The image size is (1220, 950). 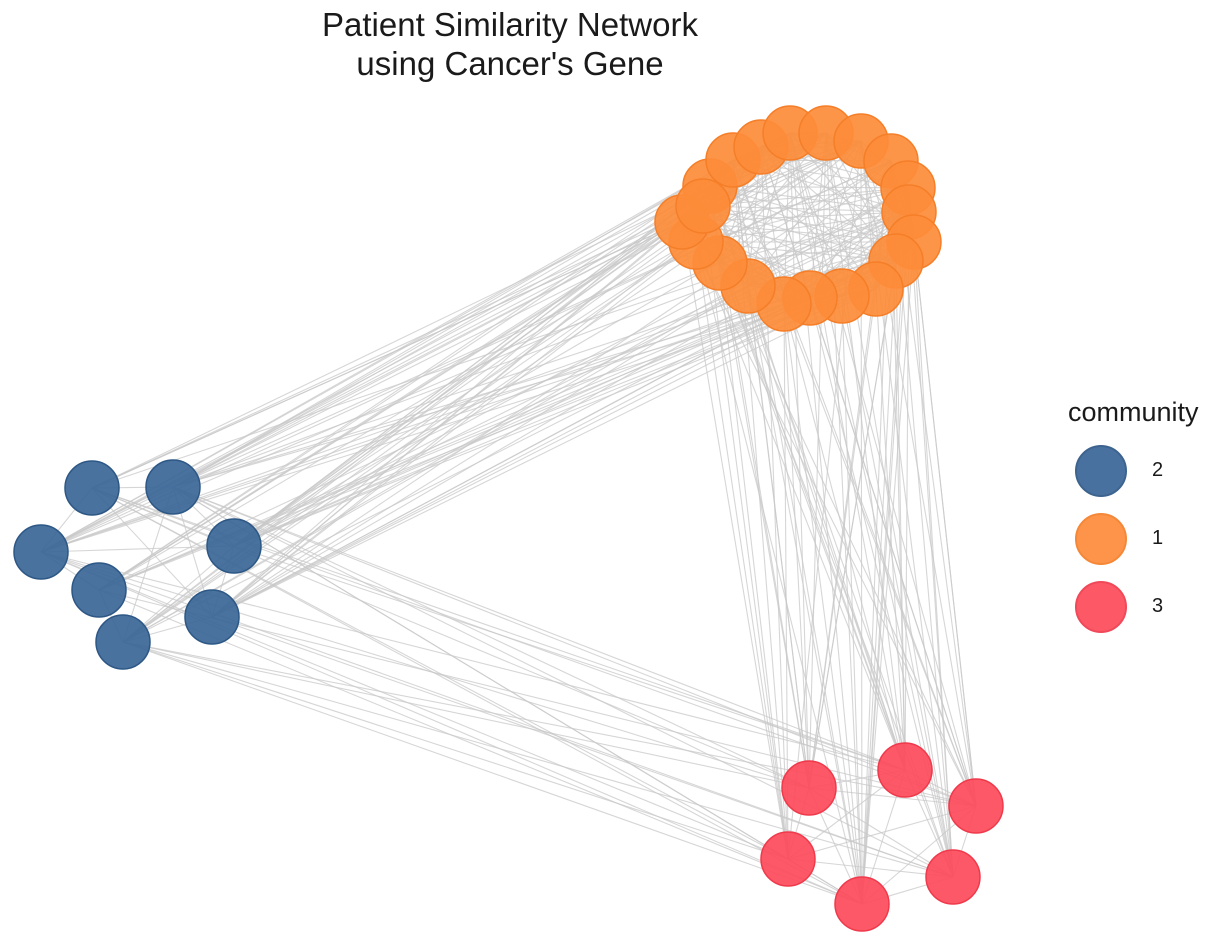 I want to click on legend: community 2 1 3, so click(x=1140, y=514).